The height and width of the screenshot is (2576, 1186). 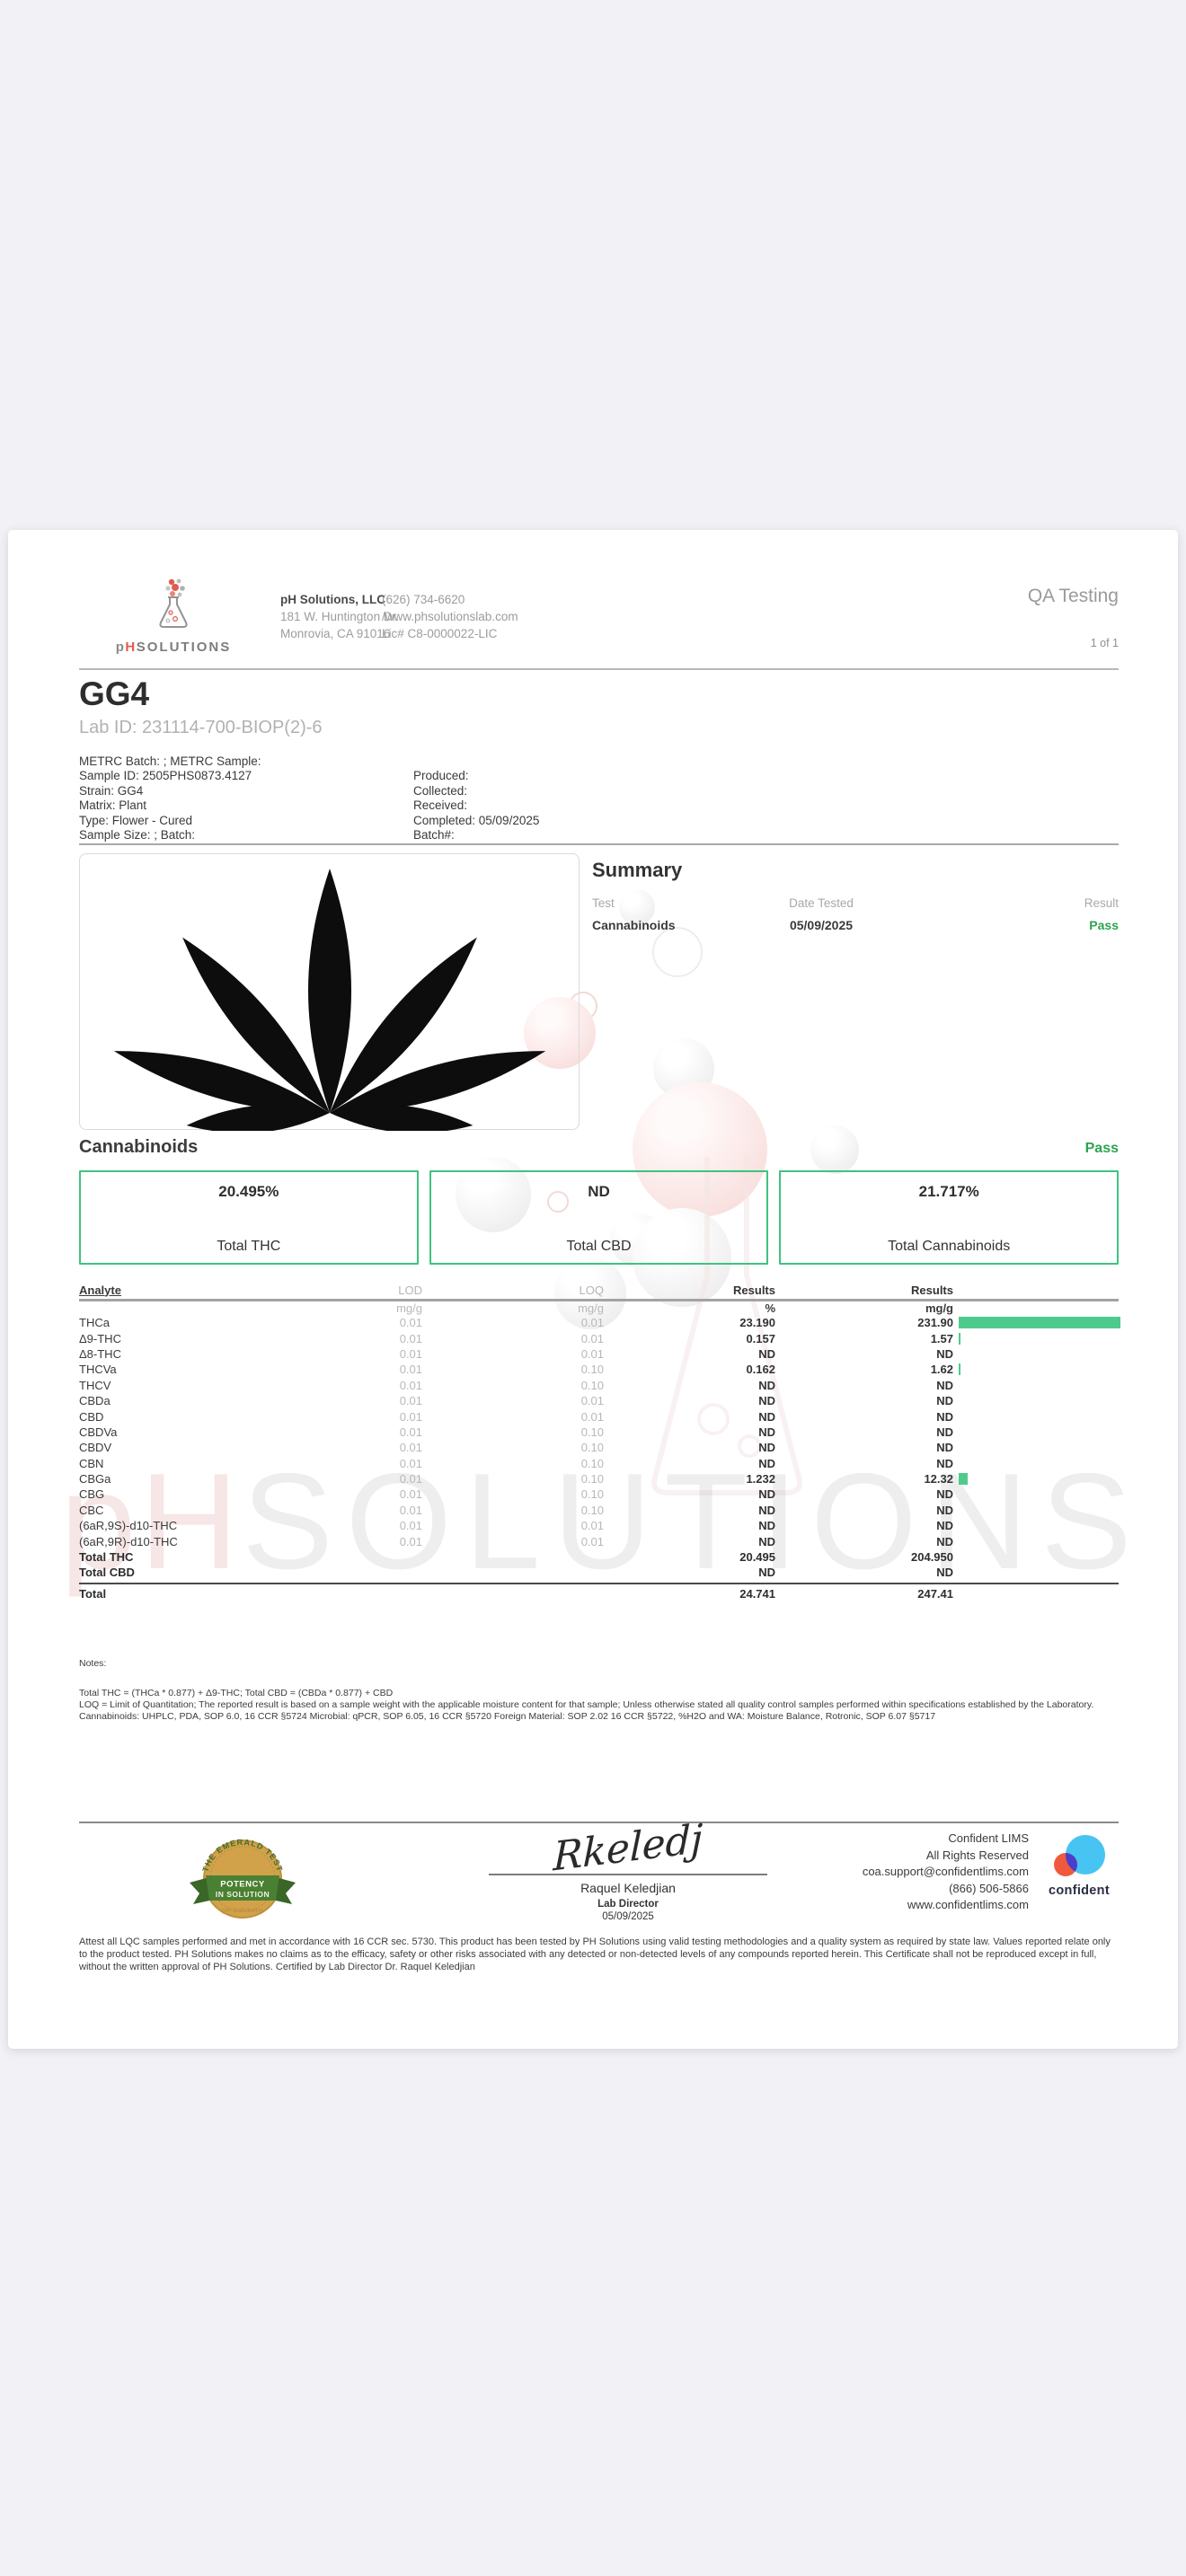 What do you see at coordinates (100, 1338) in the screenshot?
I see `analyte-name: Δ9-THC` at bounding box center [100, 1338].